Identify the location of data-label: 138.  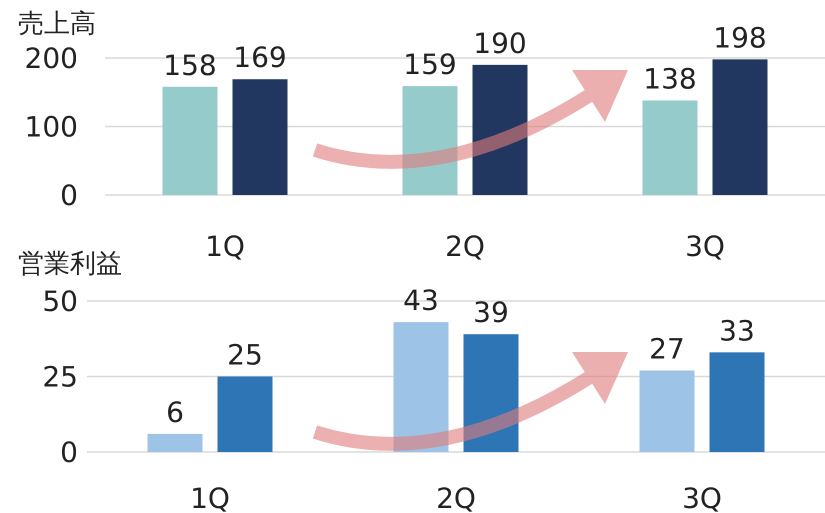
(670, 79).